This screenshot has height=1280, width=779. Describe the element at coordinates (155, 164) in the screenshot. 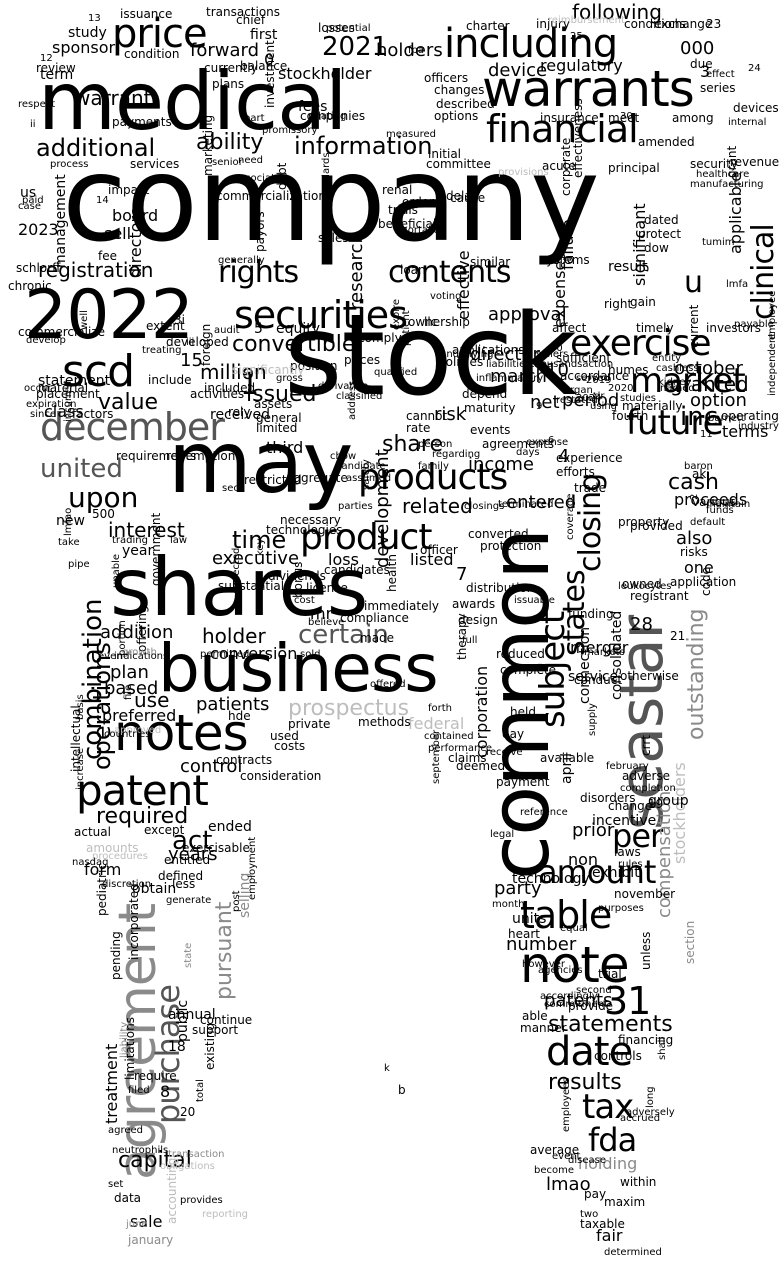

I see `cloud-word: services` at that location.